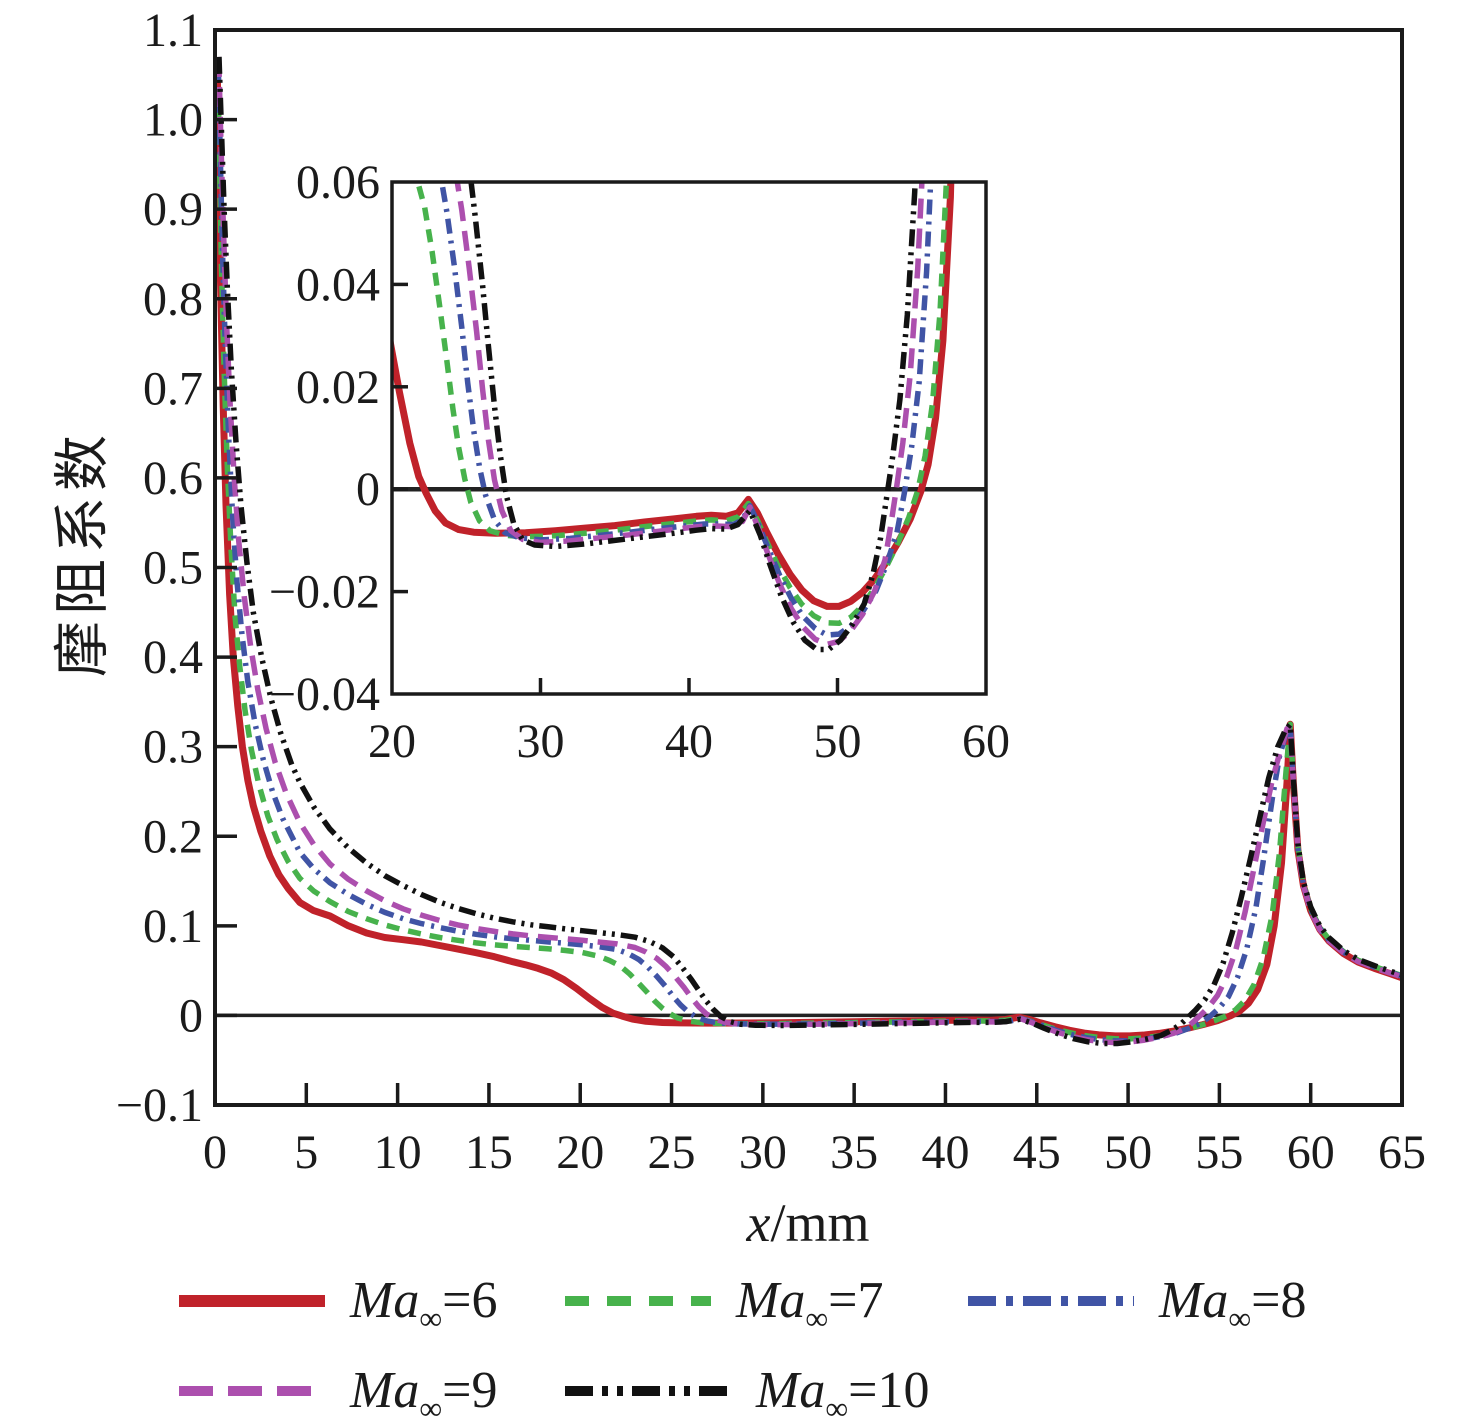 This screenshot has height=1426, width=1476. What do you see at coordinates (173, 747) in the screenshot?
I see `main-y-tick-label: 0.3` at bounding box center [173, 747].